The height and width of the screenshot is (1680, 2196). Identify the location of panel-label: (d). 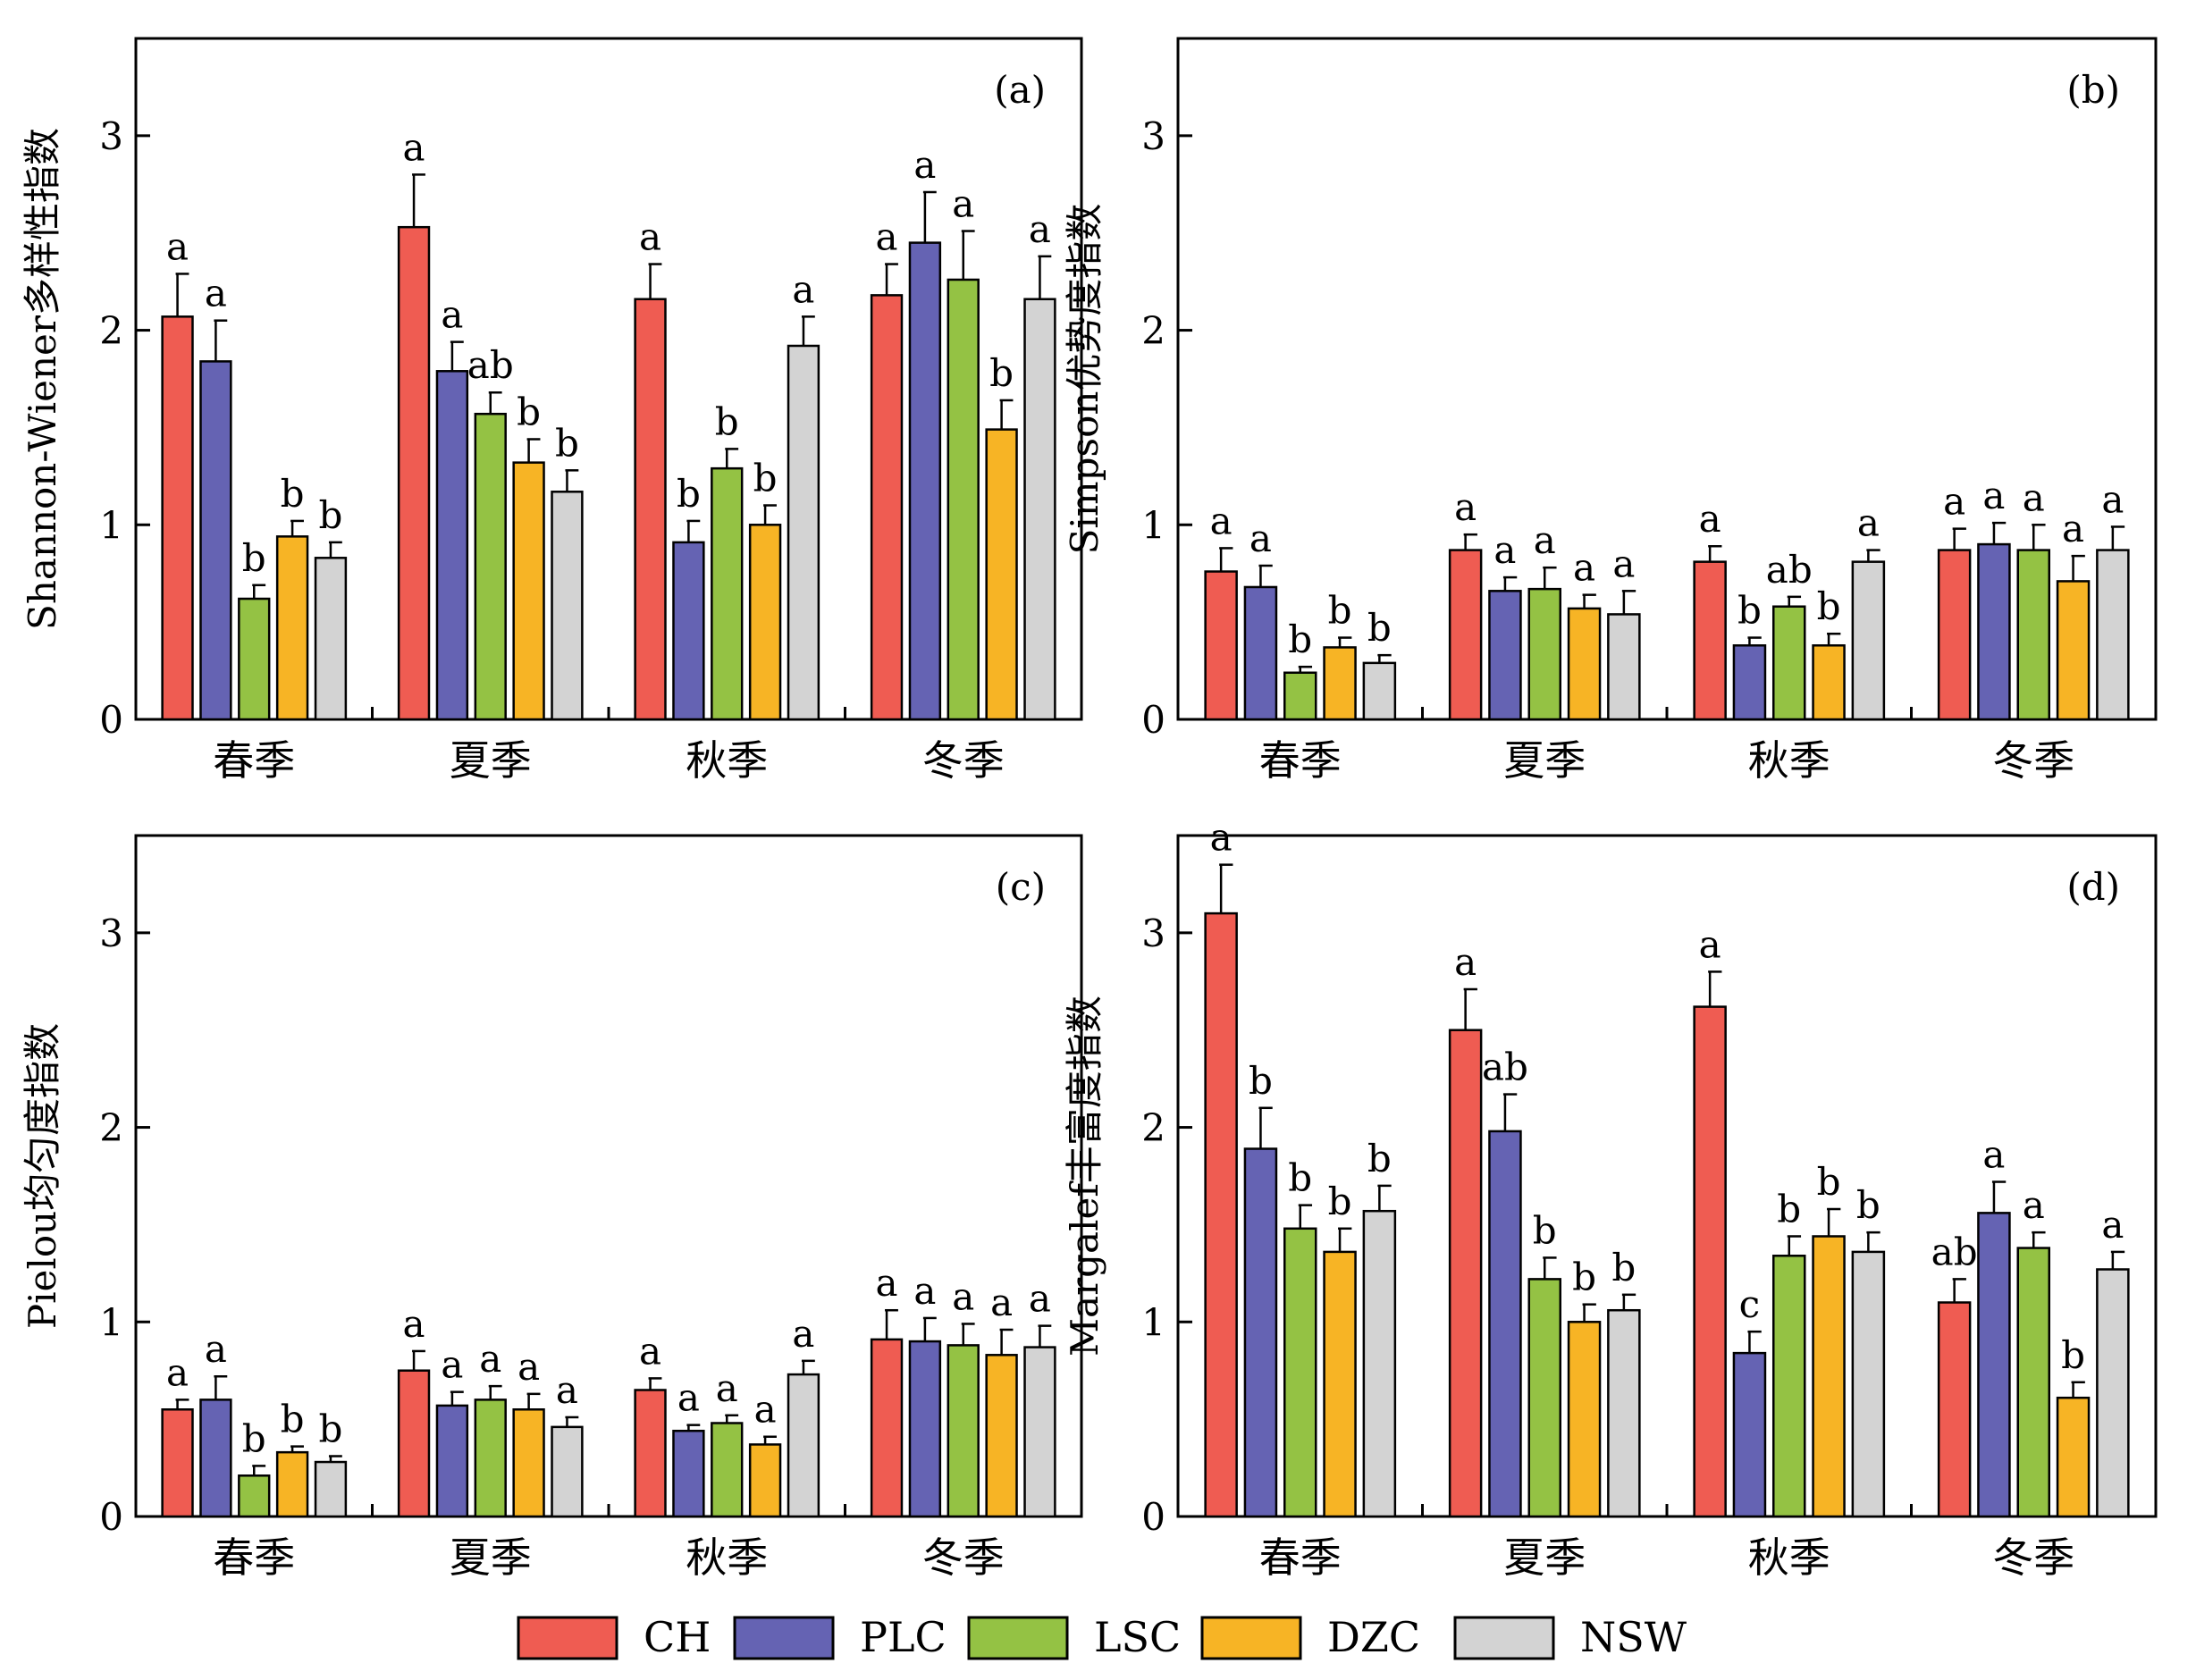
(2093, 887).